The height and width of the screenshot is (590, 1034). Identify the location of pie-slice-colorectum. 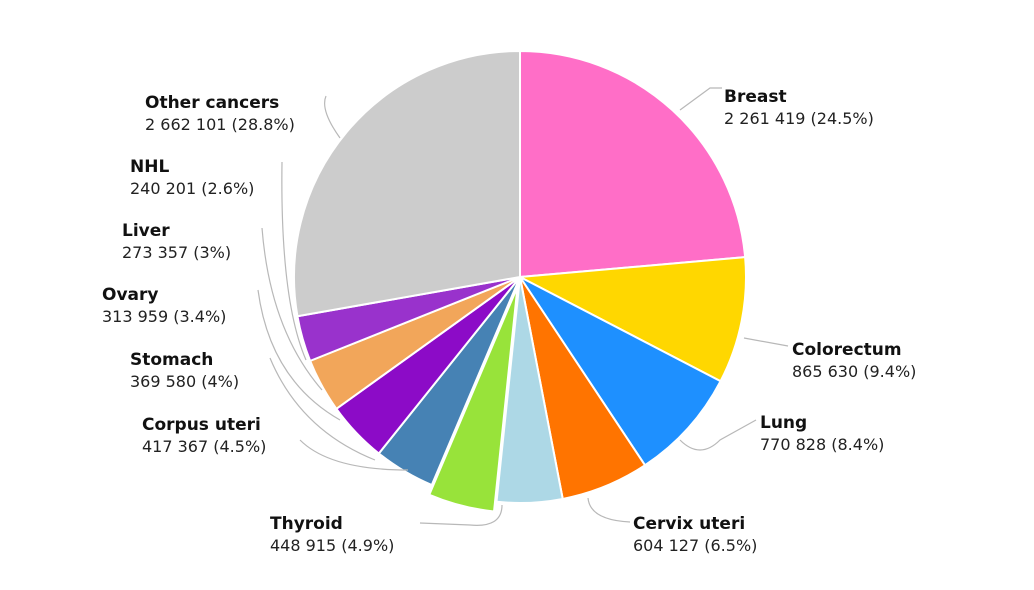
(631, 319).